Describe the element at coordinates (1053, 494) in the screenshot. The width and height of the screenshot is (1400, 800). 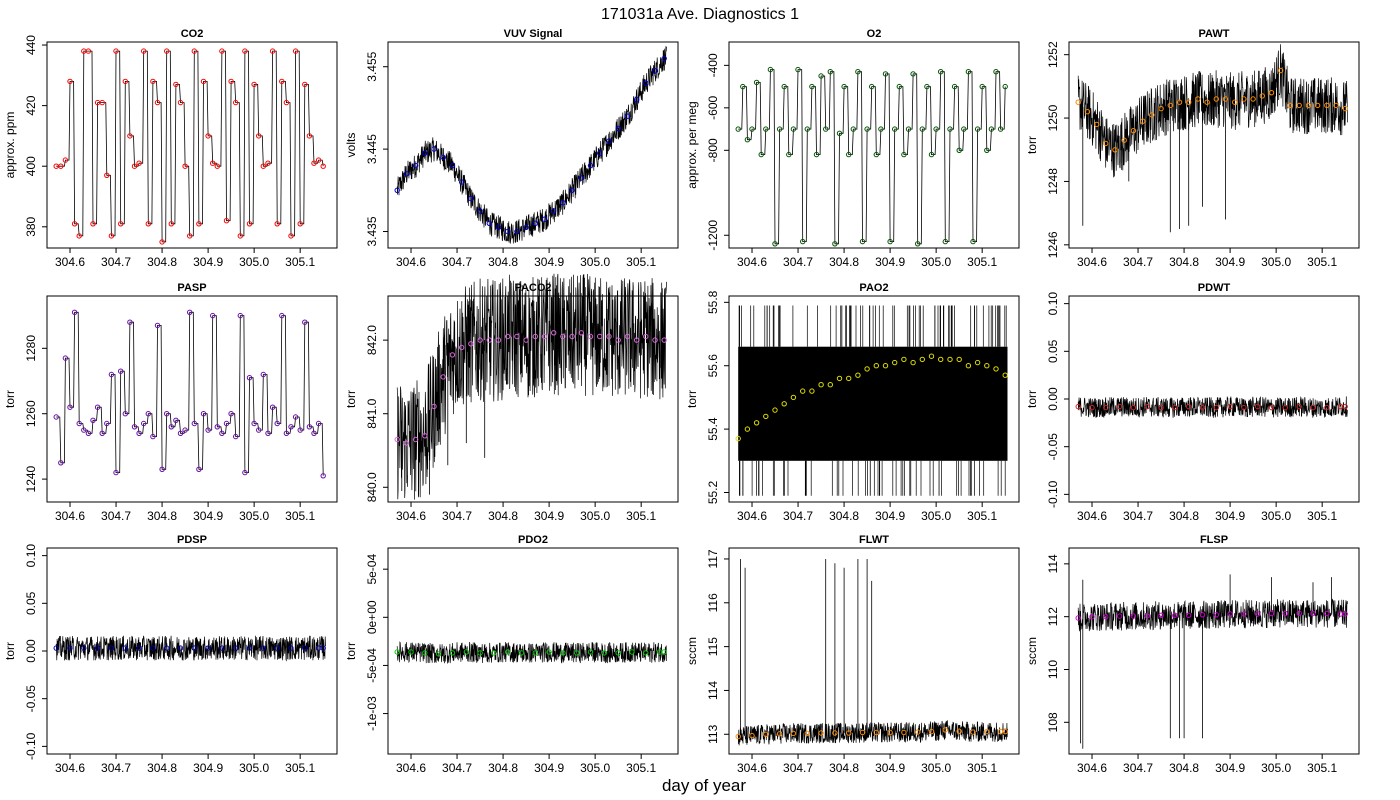
I see `y-tick-label: -0.10` at that location.